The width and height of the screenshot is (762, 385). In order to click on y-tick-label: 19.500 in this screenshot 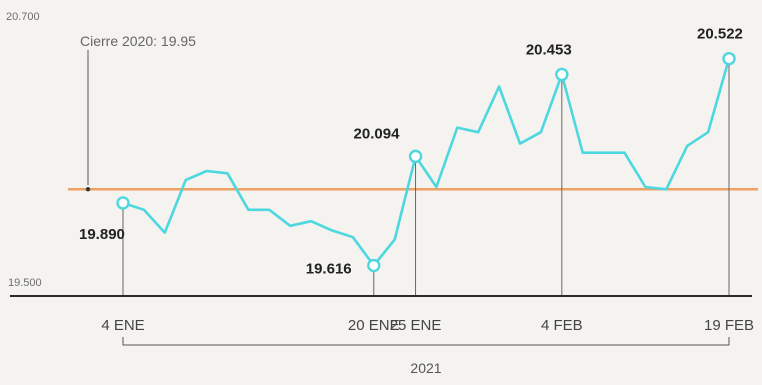, I will do `click(25, 283)`.